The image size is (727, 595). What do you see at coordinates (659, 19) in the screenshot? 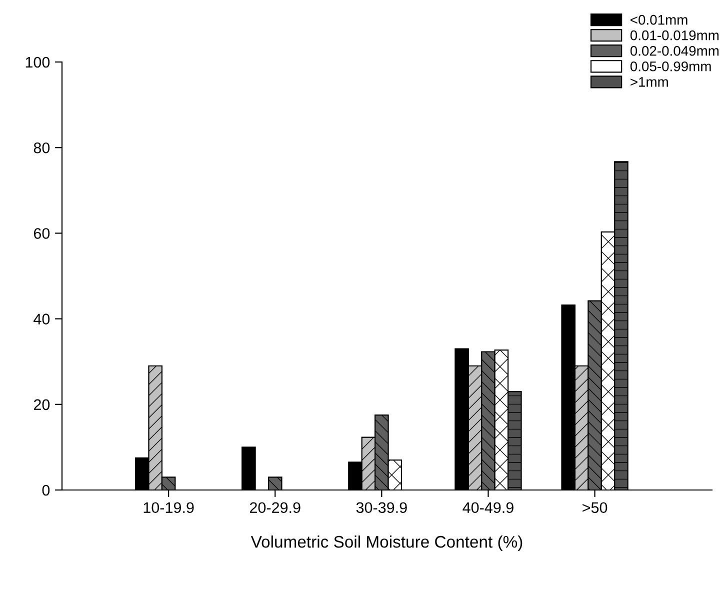
I see `legend-label: <0.01mm` at bounding box center [659, 19].